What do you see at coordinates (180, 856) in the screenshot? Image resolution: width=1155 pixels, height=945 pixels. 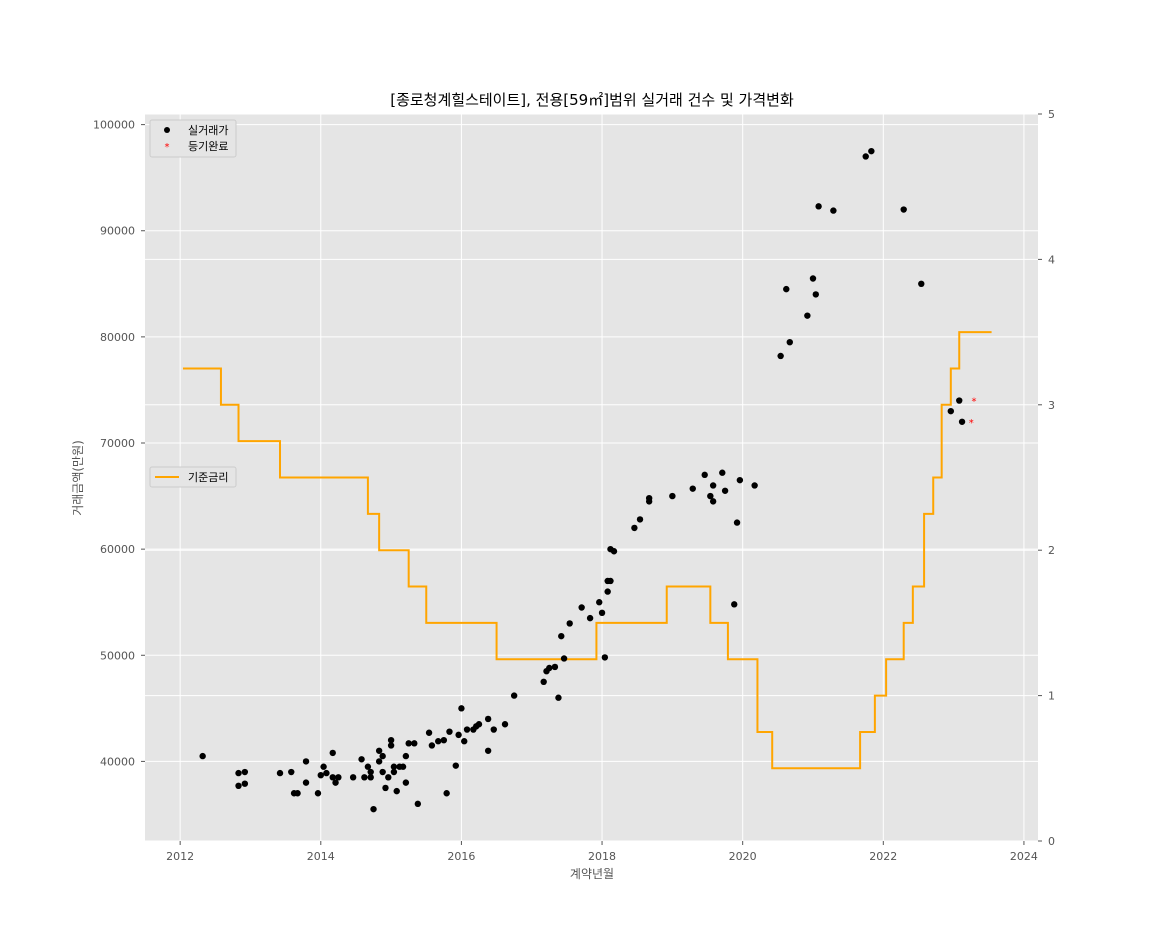 I see `x-tick-label: 2012` at bounding box center [180, 856].